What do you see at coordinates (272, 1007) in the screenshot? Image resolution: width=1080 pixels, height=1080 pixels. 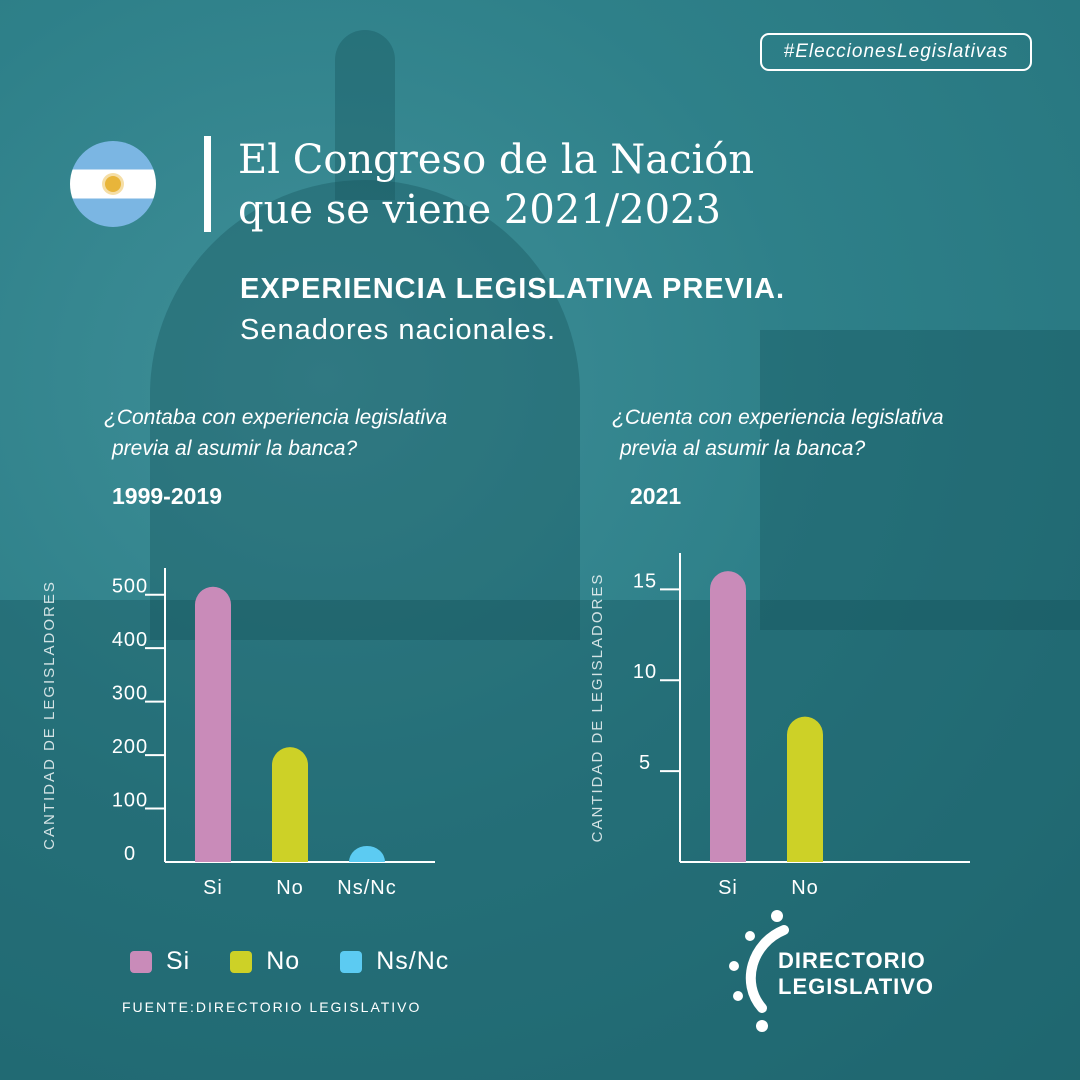 I see `source-note: FUENTE:DIRECTORIO LEGISLATIVO` at bounding box center [272, 1007].